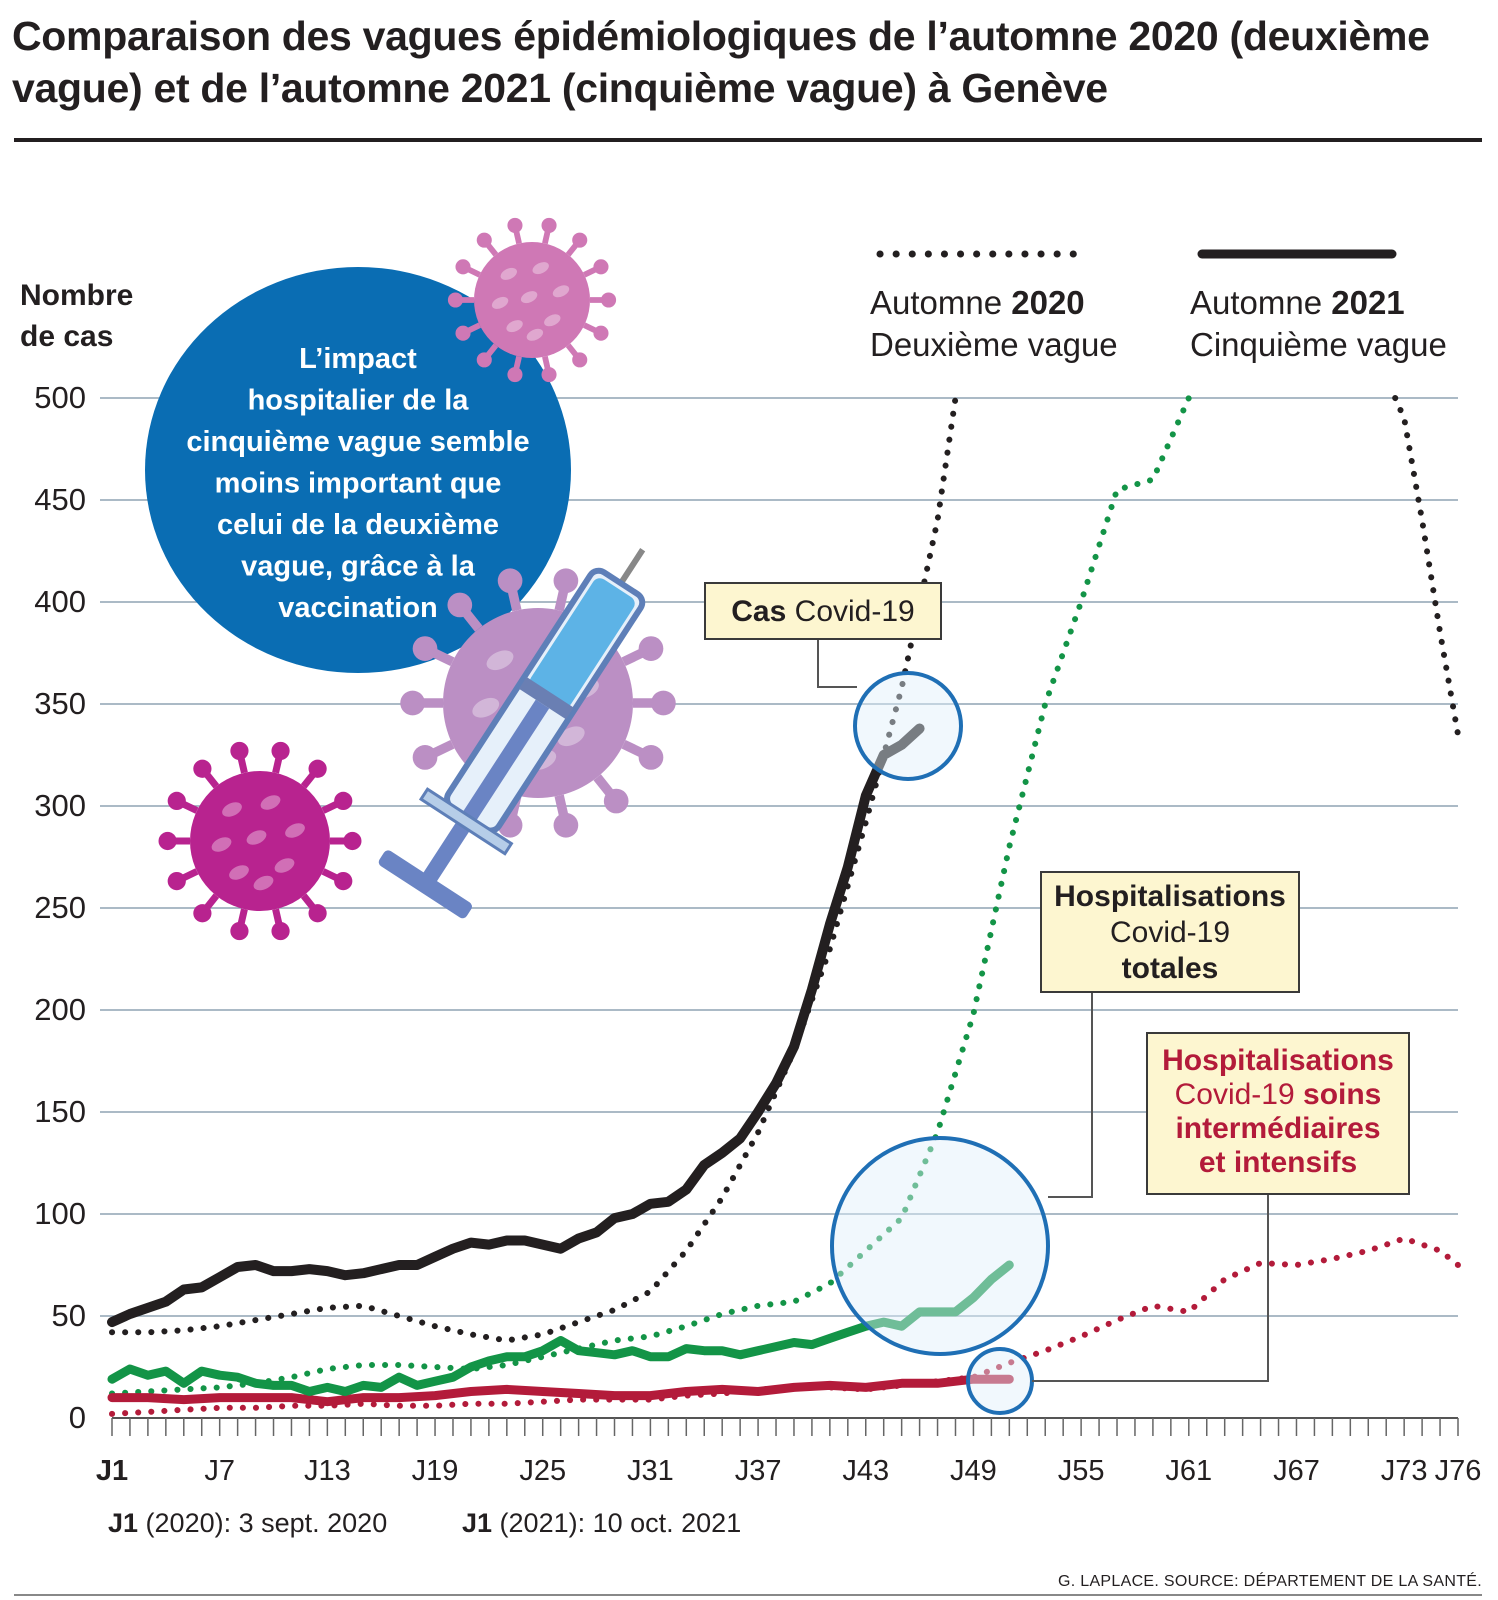 This screenshot has width=1498, height=1600. What do you see at coordinates (1296, 1471) in the screenshot?
I see `x-tick-label: J67` at bounding box center [1296, 1471].